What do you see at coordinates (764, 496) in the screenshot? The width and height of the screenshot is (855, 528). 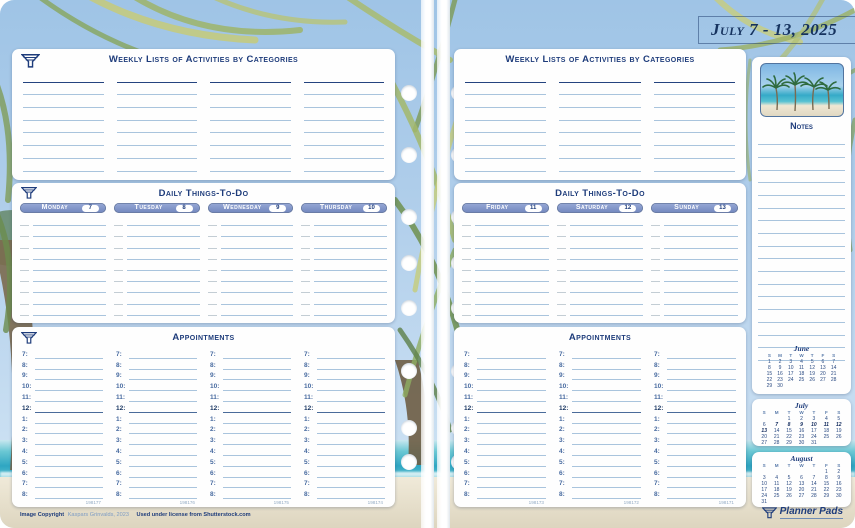 I see `calendar-day: 24` at bounding box center [764, 496].